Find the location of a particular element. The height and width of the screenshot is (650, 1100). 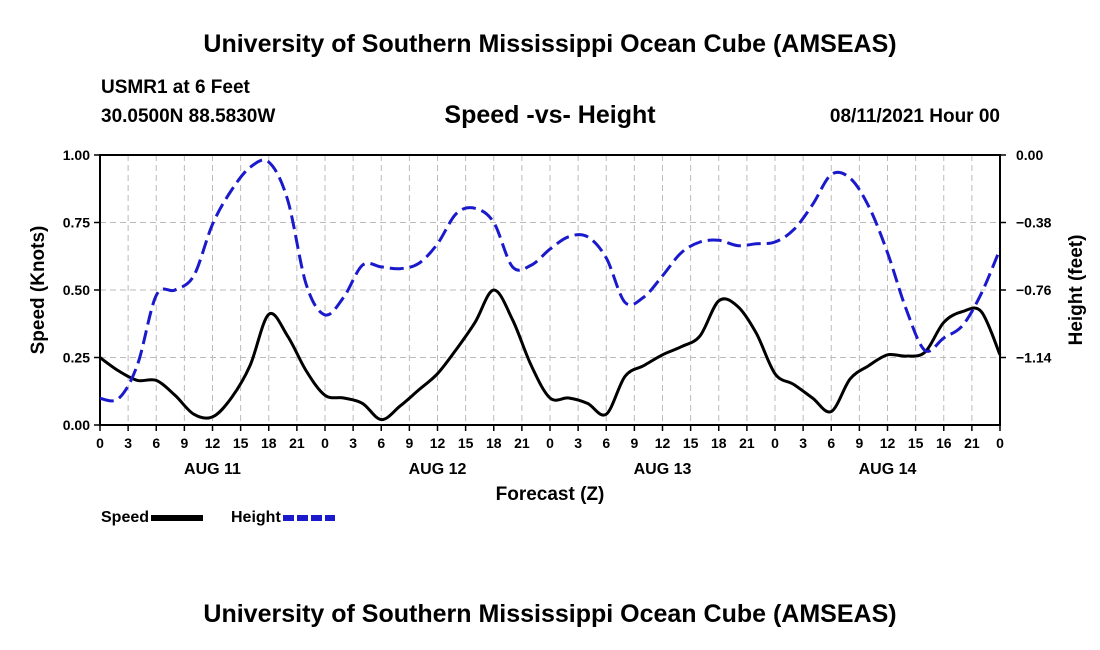

legend-speed: Speed is located at coordinates (152, 518).